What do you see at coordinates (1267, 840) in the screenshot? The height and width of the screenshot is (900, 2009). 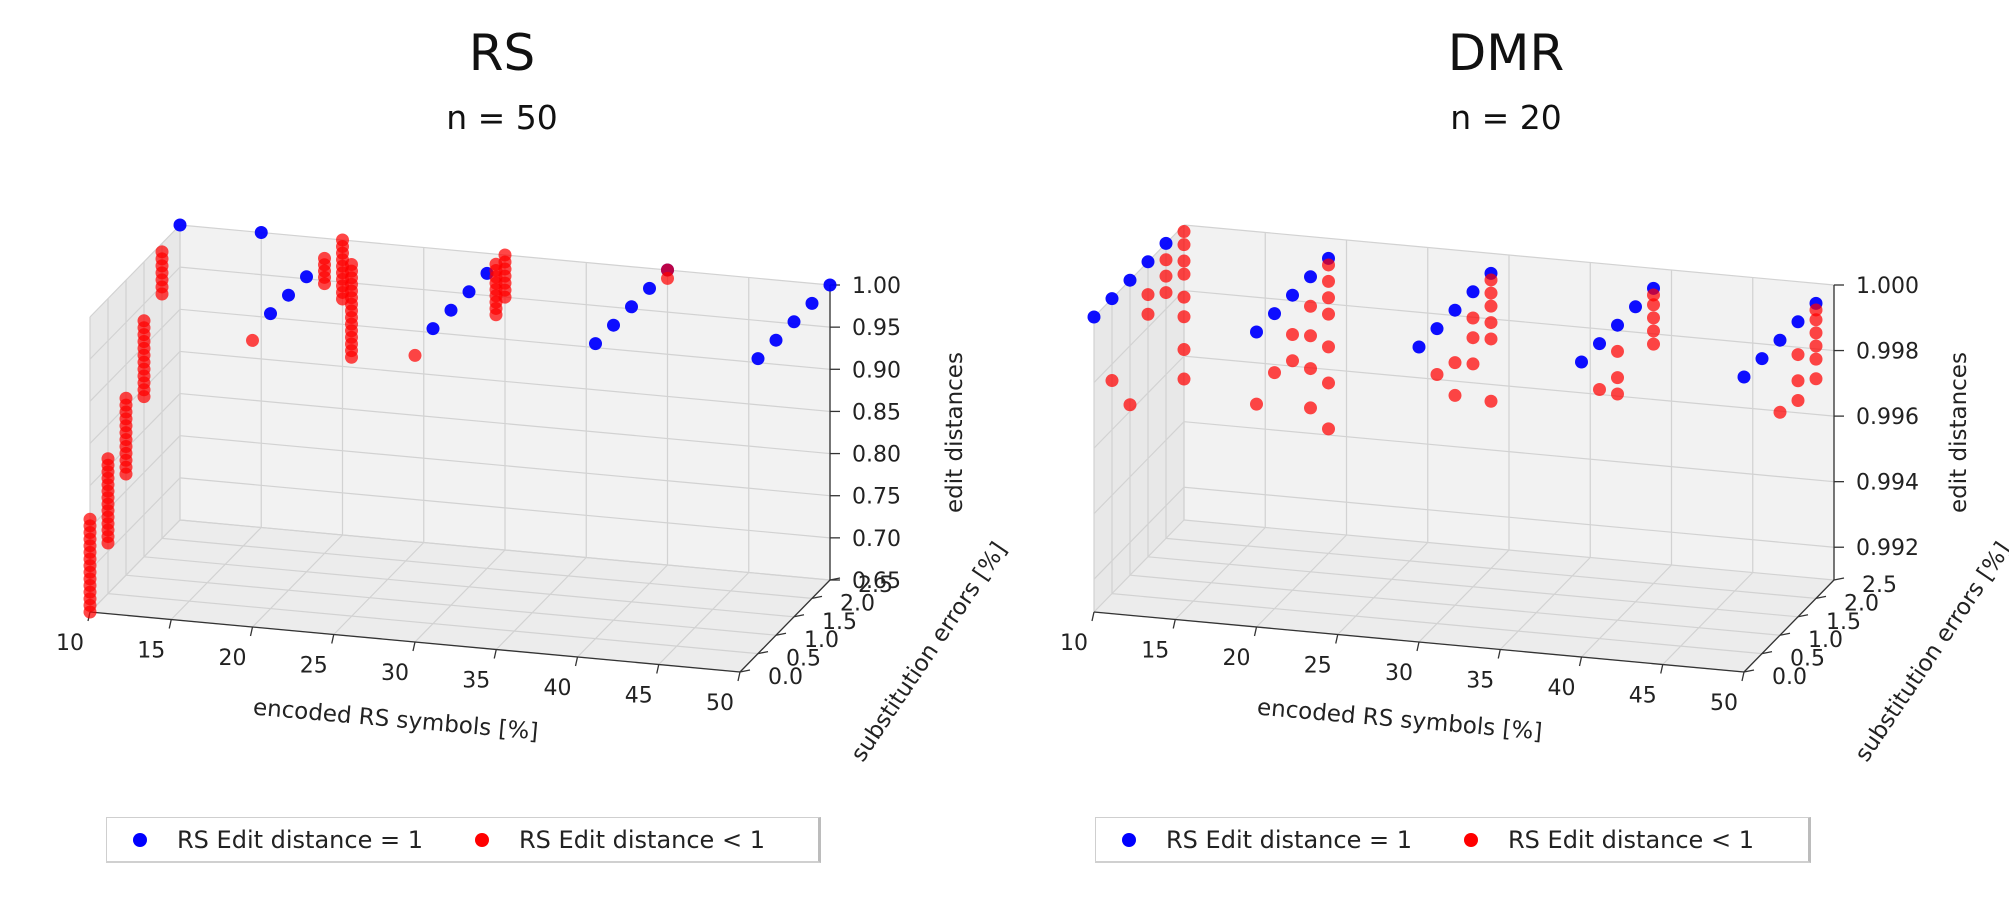 I see `legend-item-blue: RS Edit distance = 1` at bounding box center [1267, 840].